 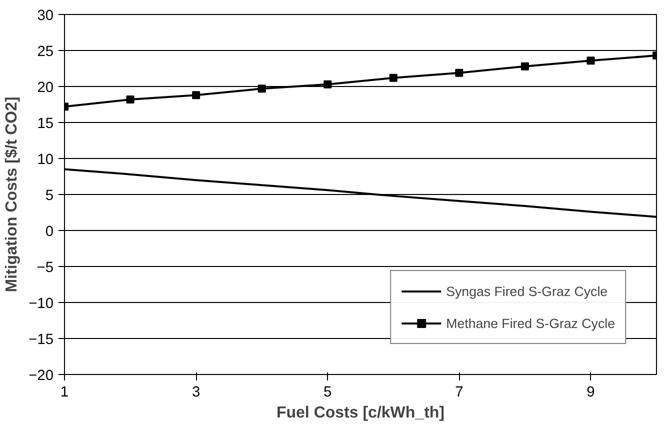 I want to click on x-tick-label: 1, so click(x=64, y=392).